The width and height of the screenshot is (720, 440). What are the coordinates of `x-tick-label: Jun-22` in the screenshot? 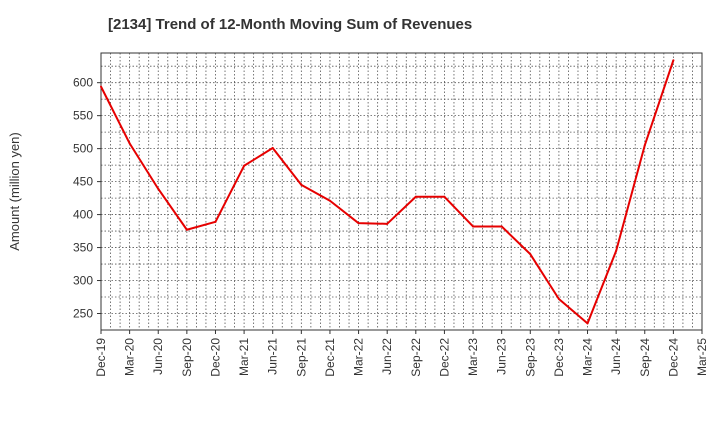 It's located at (387, 356).